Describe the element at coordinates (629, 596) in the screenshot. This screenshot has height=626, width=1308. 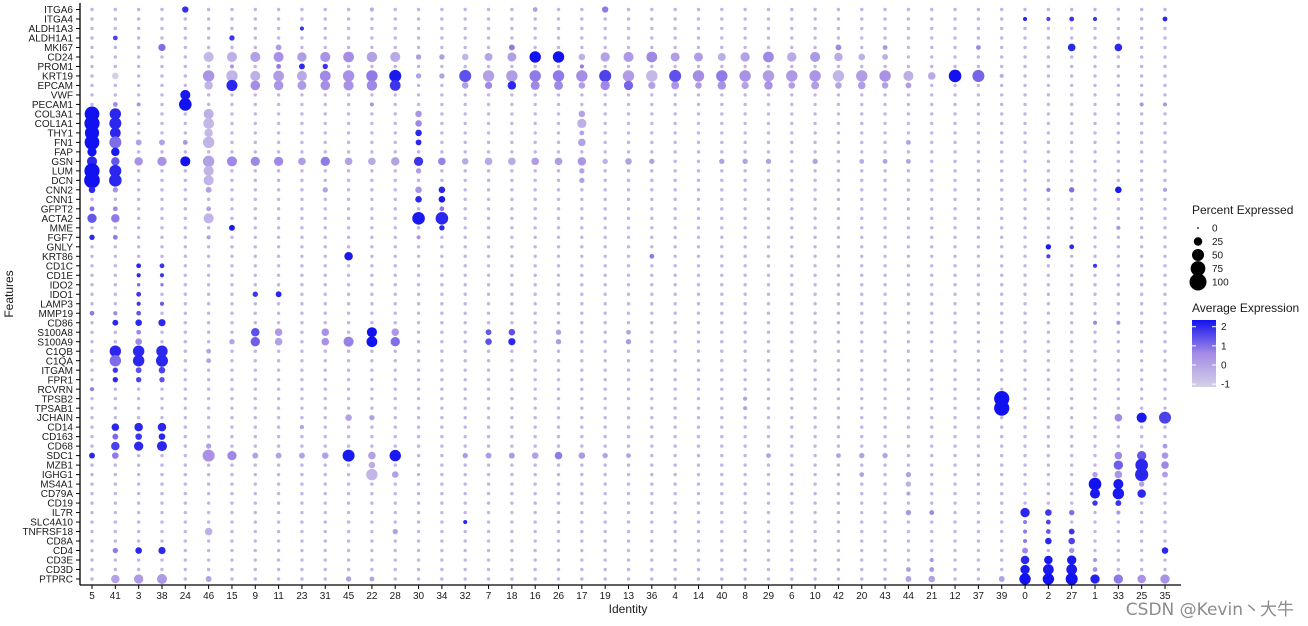
I see `identity-label: 13` at that location.